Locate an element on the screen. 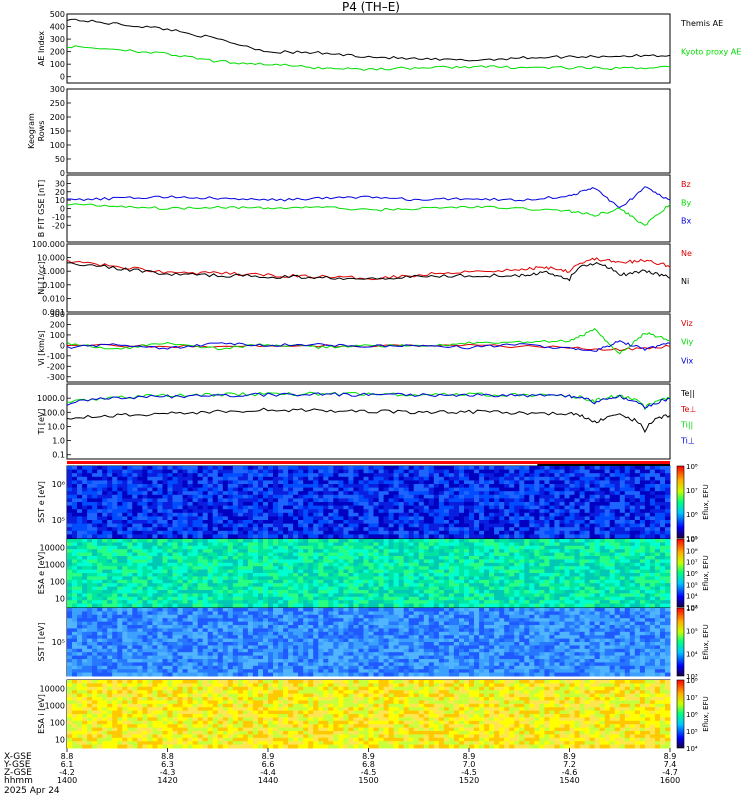  ytick-label-ni: 100.000 is located at coordinates (48, 244).